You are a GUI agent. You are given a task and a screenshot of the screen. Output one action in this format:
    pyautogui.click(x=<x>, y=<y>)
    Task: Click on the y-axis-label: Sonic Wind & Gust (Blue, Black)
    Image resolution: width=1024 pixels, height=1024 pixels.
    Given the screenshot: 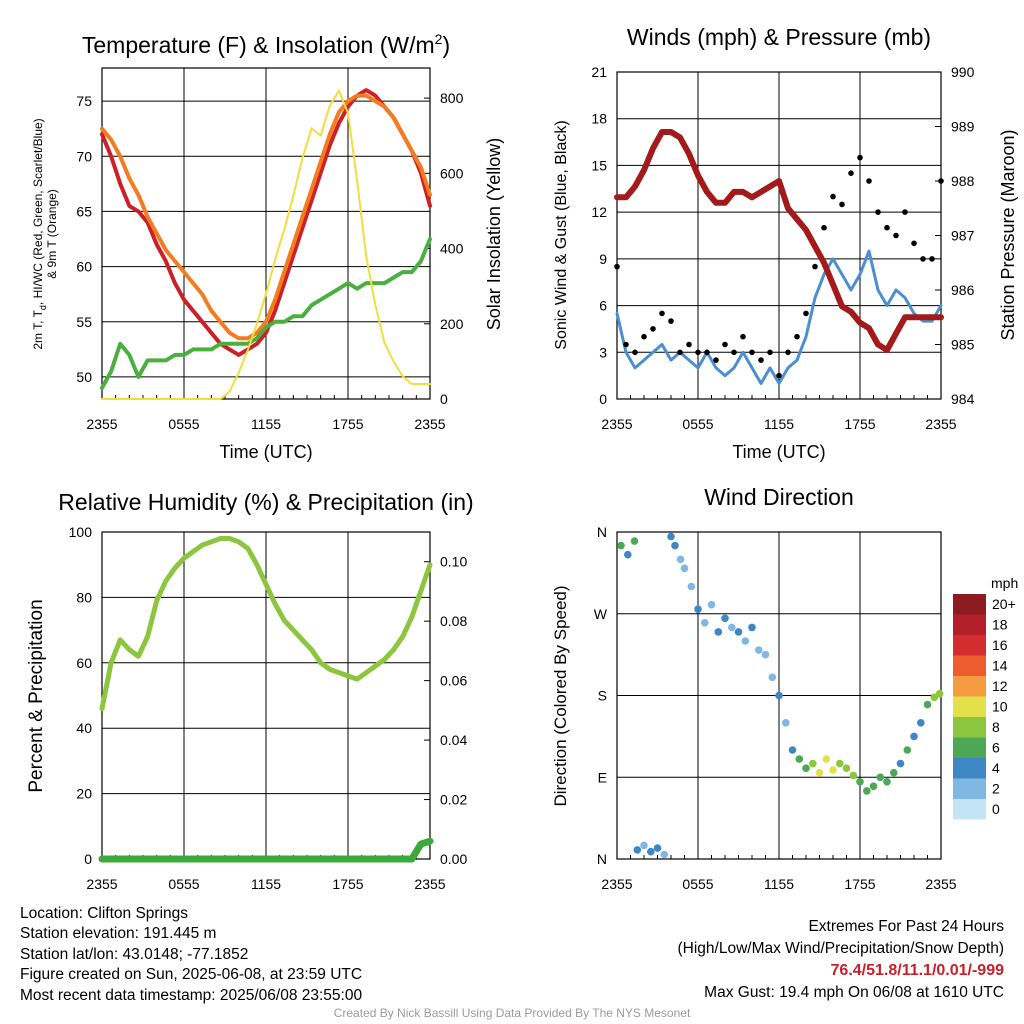 What is the action you would take?
    pyautogui.click(x=561, y=234)
    